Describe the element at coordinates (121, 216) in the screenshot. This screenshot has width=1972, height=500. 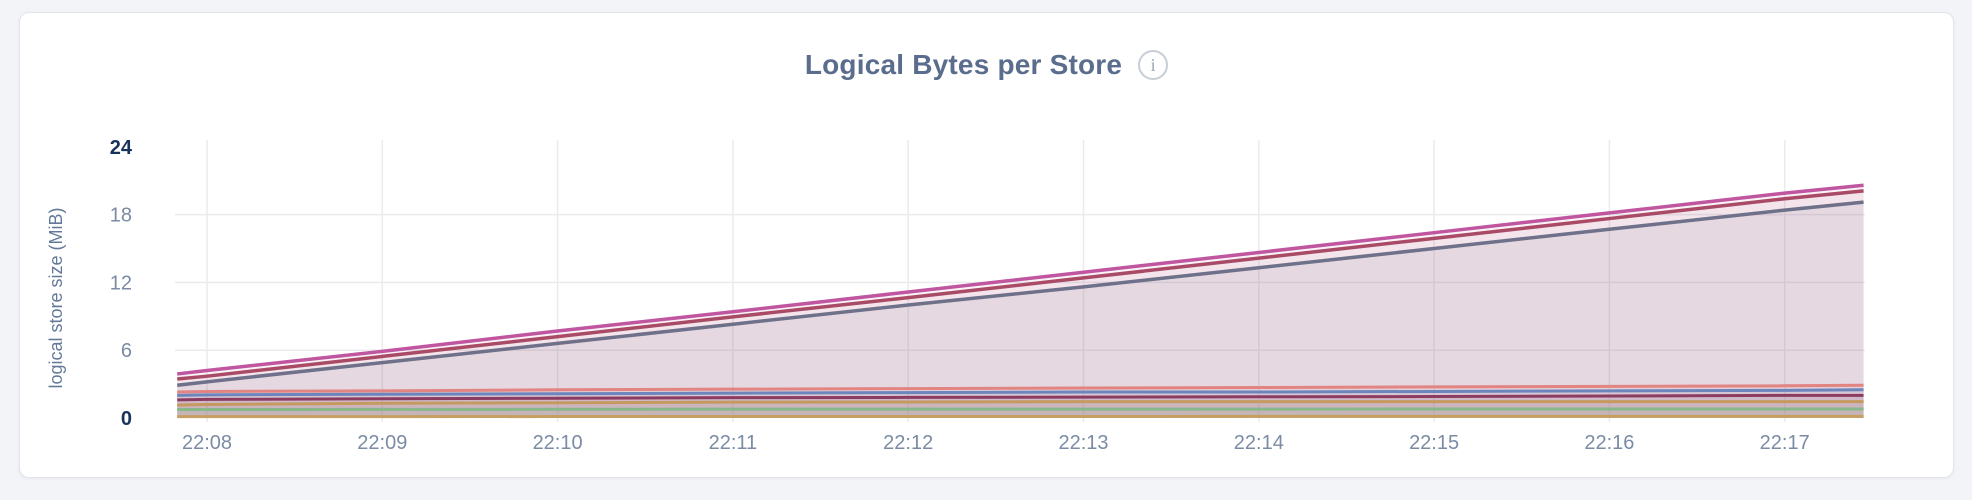
I see `y-tick-label: 18` at that location.